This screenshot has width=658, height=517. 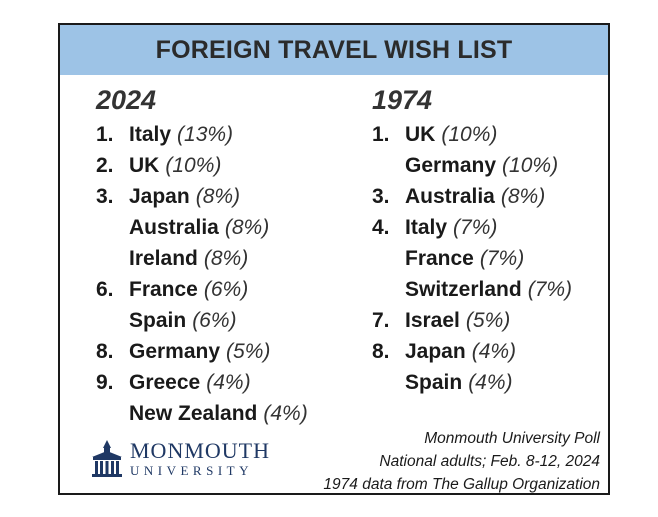 I want to click on list-item: Spain (4%), so click(x=472, y=382).